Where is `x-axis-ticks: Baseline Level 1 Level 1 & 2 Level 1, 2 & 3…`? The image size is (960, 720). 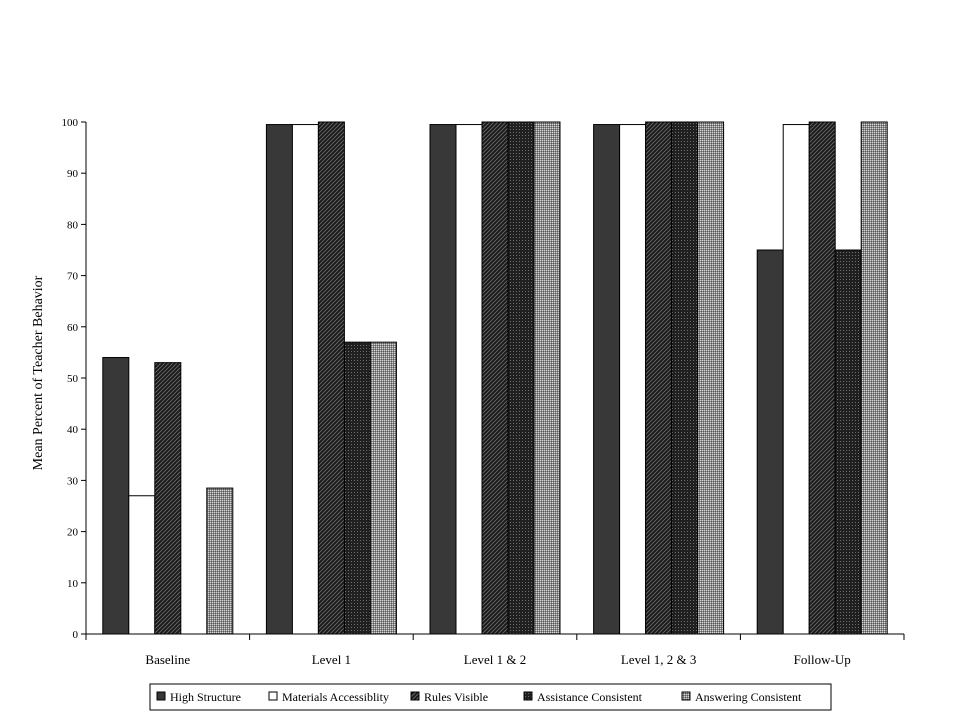 x-axis-ticks: Baseline Level 1 Level 1 & 2 Level 1, 2 & 3… is located at coordinates (495, 650).